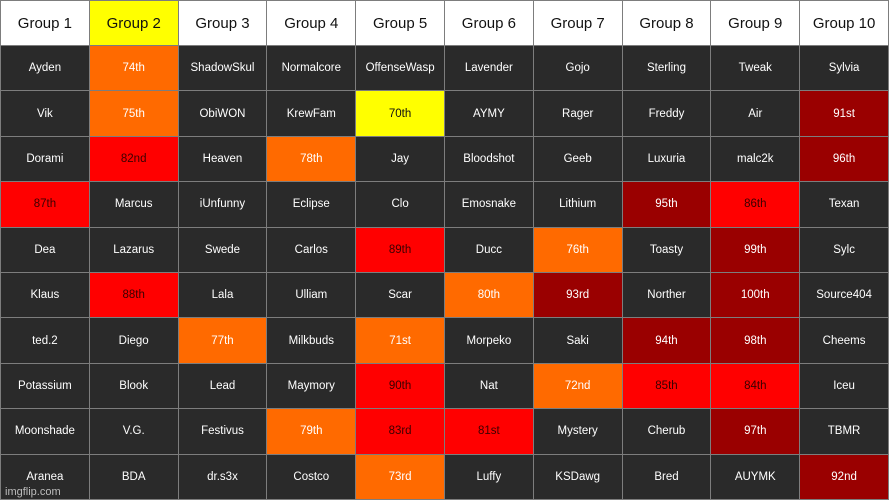  Describe the element at coordinates (844, 476) in the screenshot. I see `table-cell: 92nd` at that location.